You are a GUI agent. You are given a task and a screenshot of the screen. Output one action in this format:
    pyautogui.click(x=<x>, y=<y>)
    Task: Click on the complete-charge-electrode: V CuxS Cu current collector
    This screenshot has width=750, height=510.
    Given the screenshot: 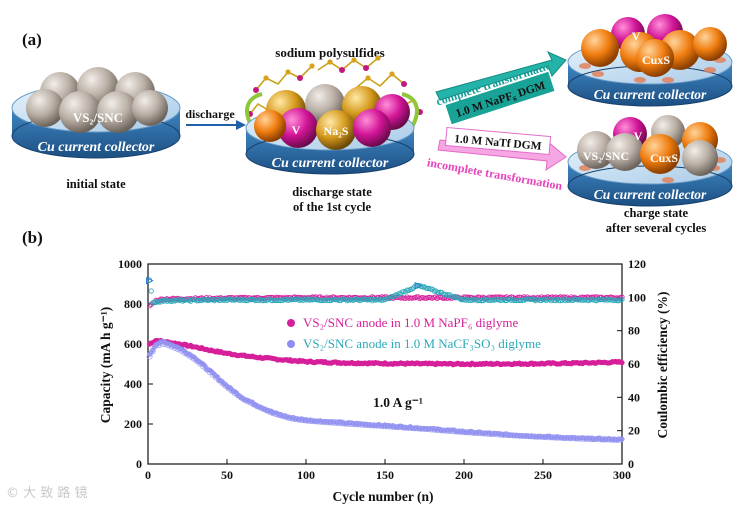 What is the action you would take?
    pyautogui.click(x=650, y=60)
    